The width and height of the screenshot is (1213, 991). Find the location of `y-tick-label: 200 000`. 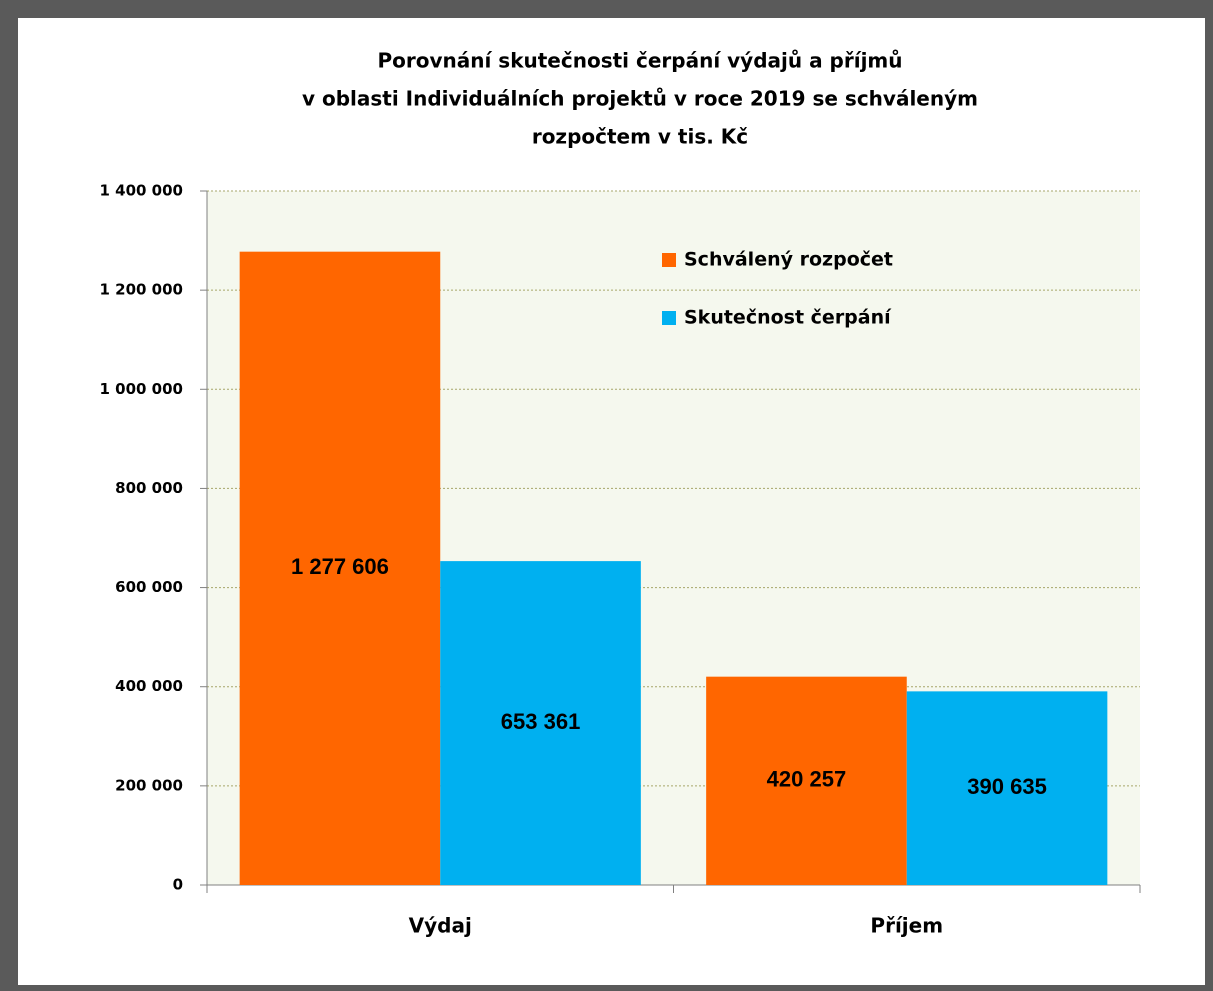

y-tick-label: 200 000 is located at coordinates (149, 785).